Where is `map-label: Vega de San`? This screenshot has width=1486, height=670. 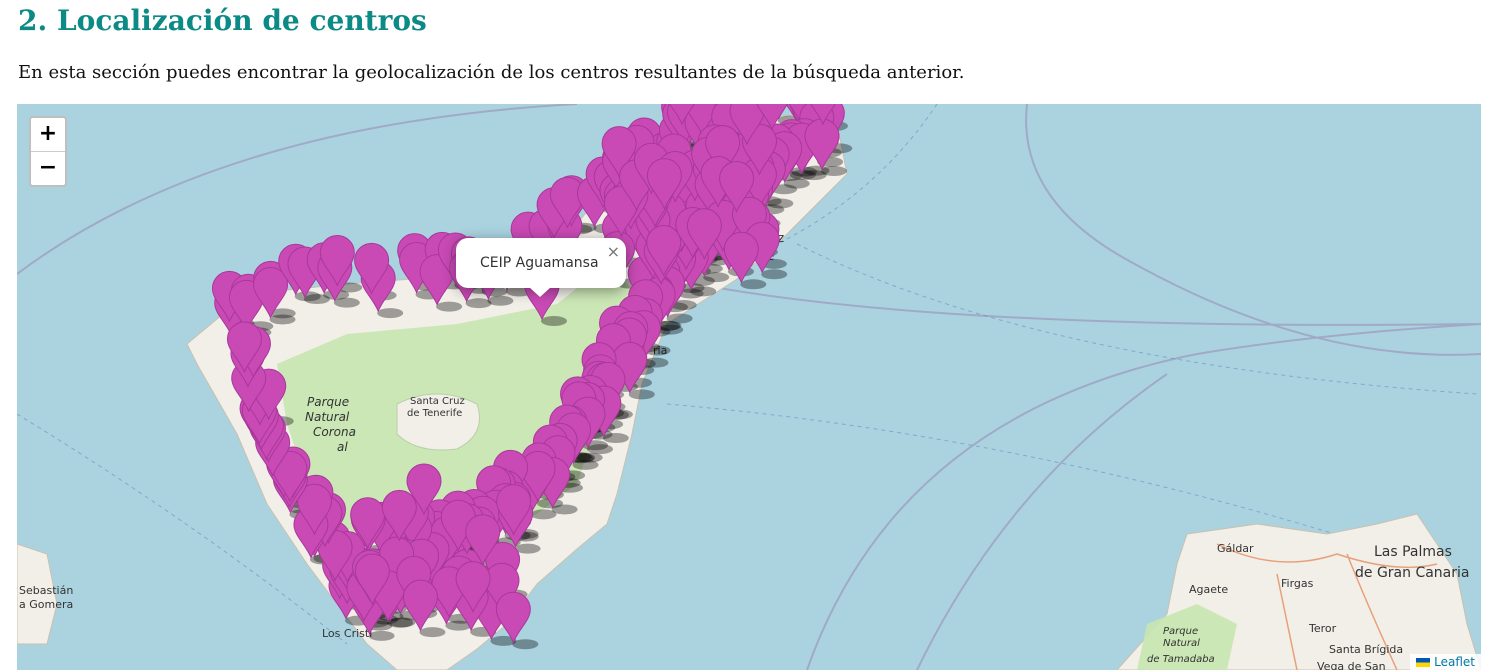 map-label: Vega de San is located at coordinates (1351, 665).